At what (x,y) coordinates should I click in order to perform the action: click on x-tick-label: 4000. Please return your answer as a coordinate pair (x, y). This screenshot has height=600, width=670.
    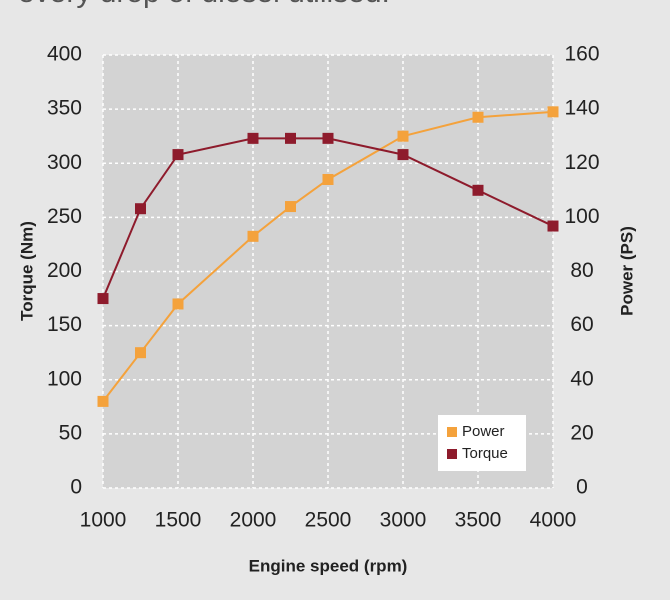
    Looking at the image, I should click on (553, 520).